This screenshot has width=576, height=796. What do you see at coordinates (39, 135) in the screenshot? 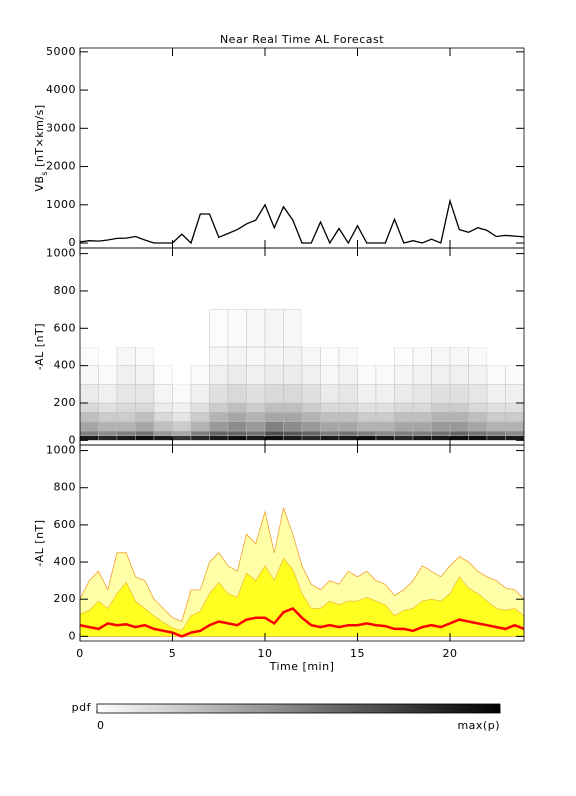
I see `y-axis-label-unit: [nT×km/s]` at bounding box center [39, 135].